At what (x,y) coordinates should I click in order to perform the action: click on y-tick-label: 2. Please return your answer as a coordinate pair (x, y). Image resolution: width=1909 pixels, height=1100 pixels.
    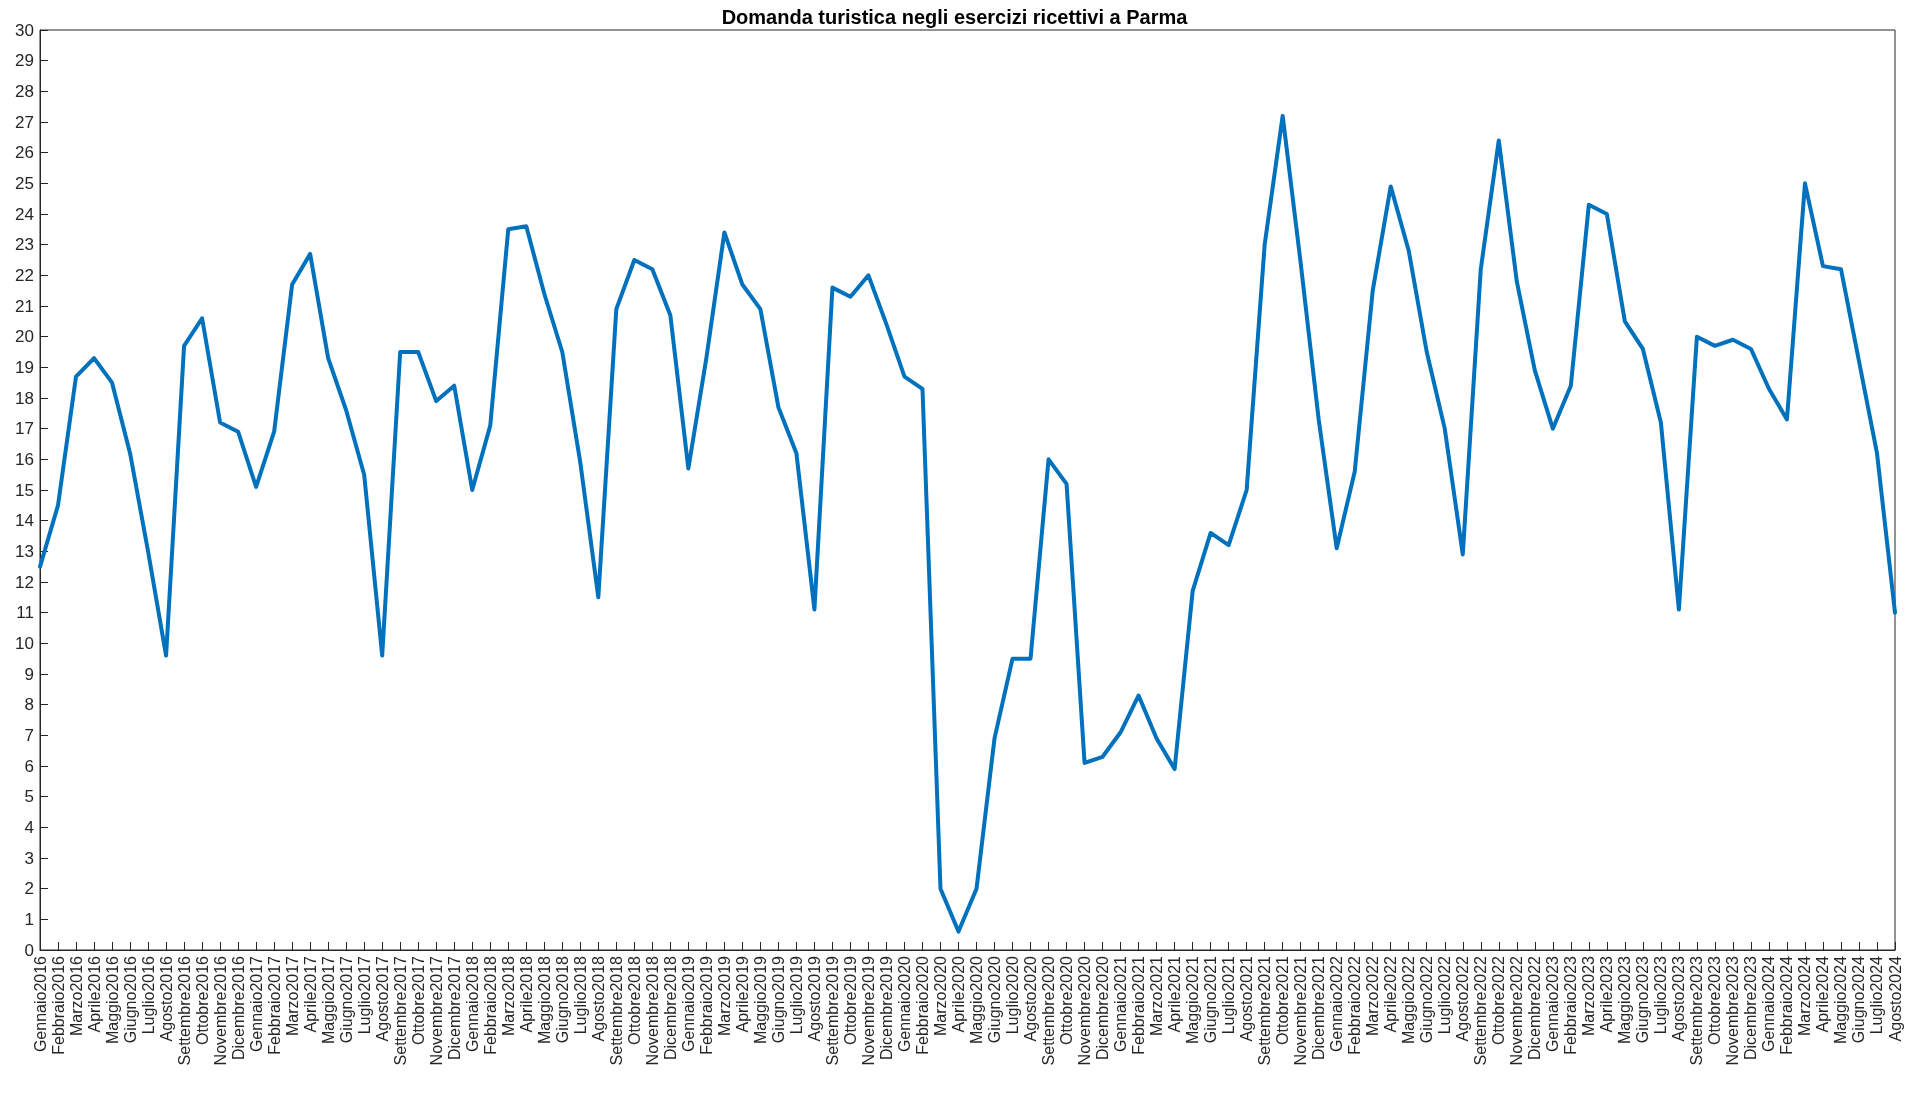
    Looking at the image, I should click on (29, 889).